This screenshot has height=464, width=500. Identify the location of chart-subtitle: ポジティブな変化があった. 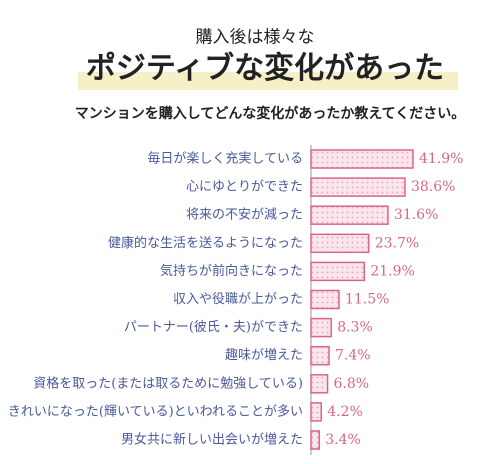
(265, 68).